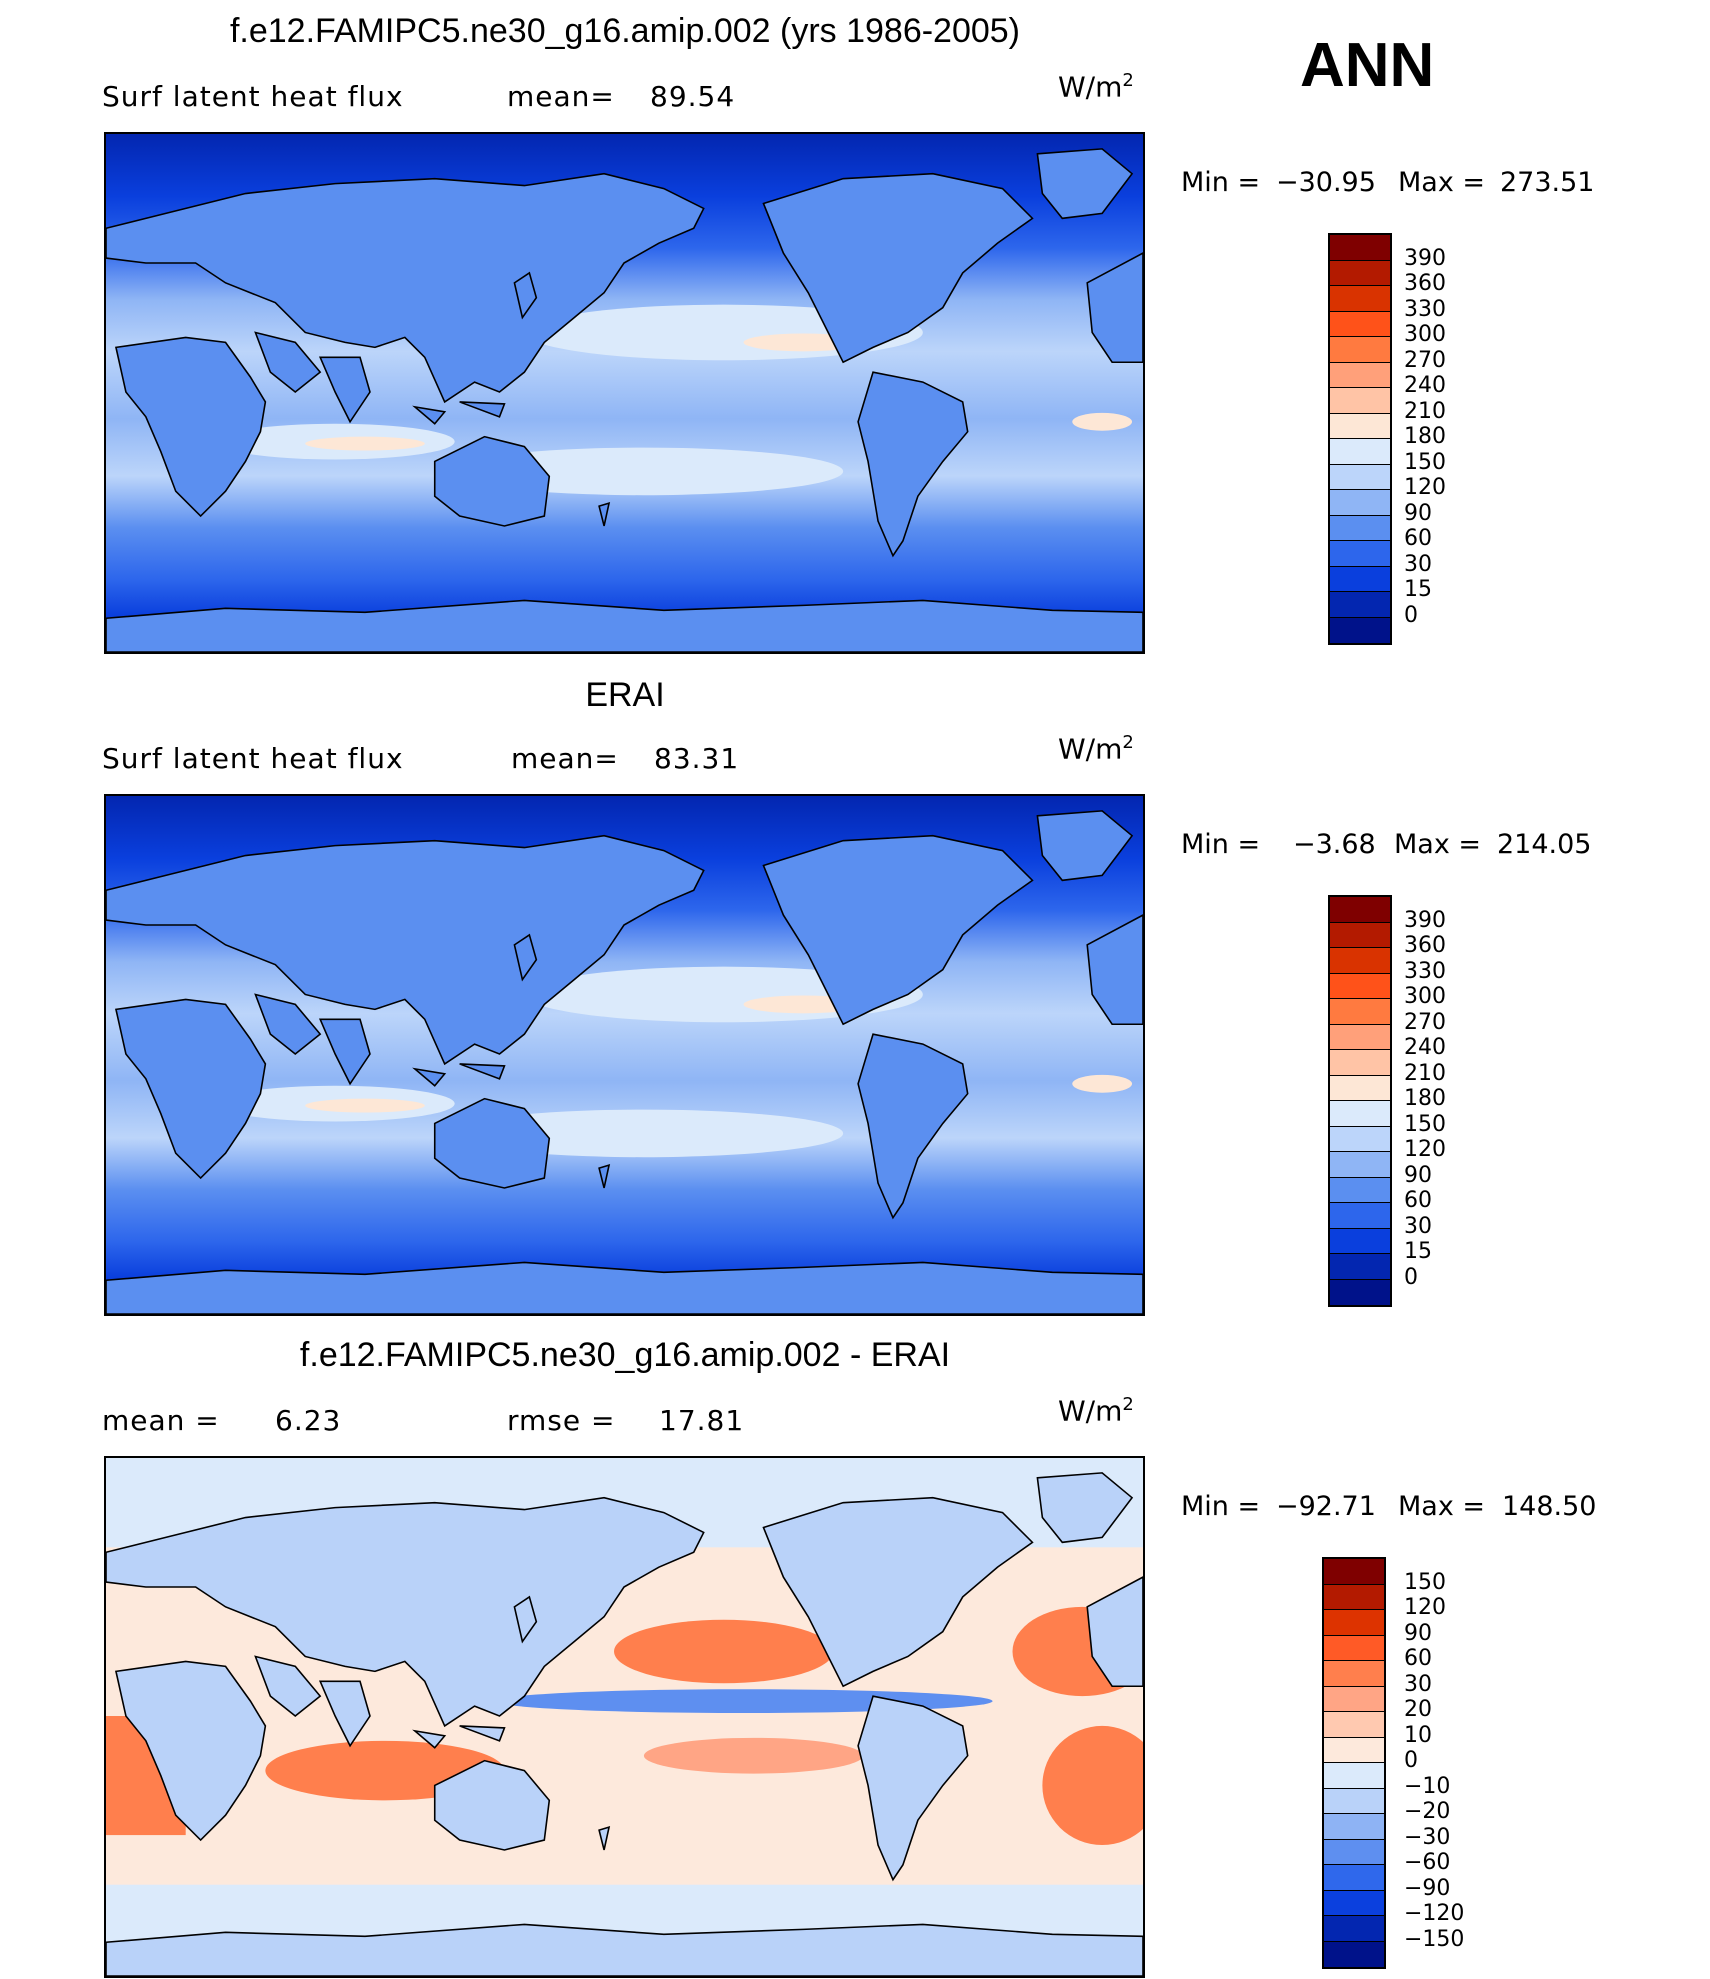 Image resolution: width=1710 pixels, height=1979 pixels. What do you see at coordinates (1425, 334) in the screenshot?
I see `colorbar-tick-label: 300` at bounding box center [1425, 334].